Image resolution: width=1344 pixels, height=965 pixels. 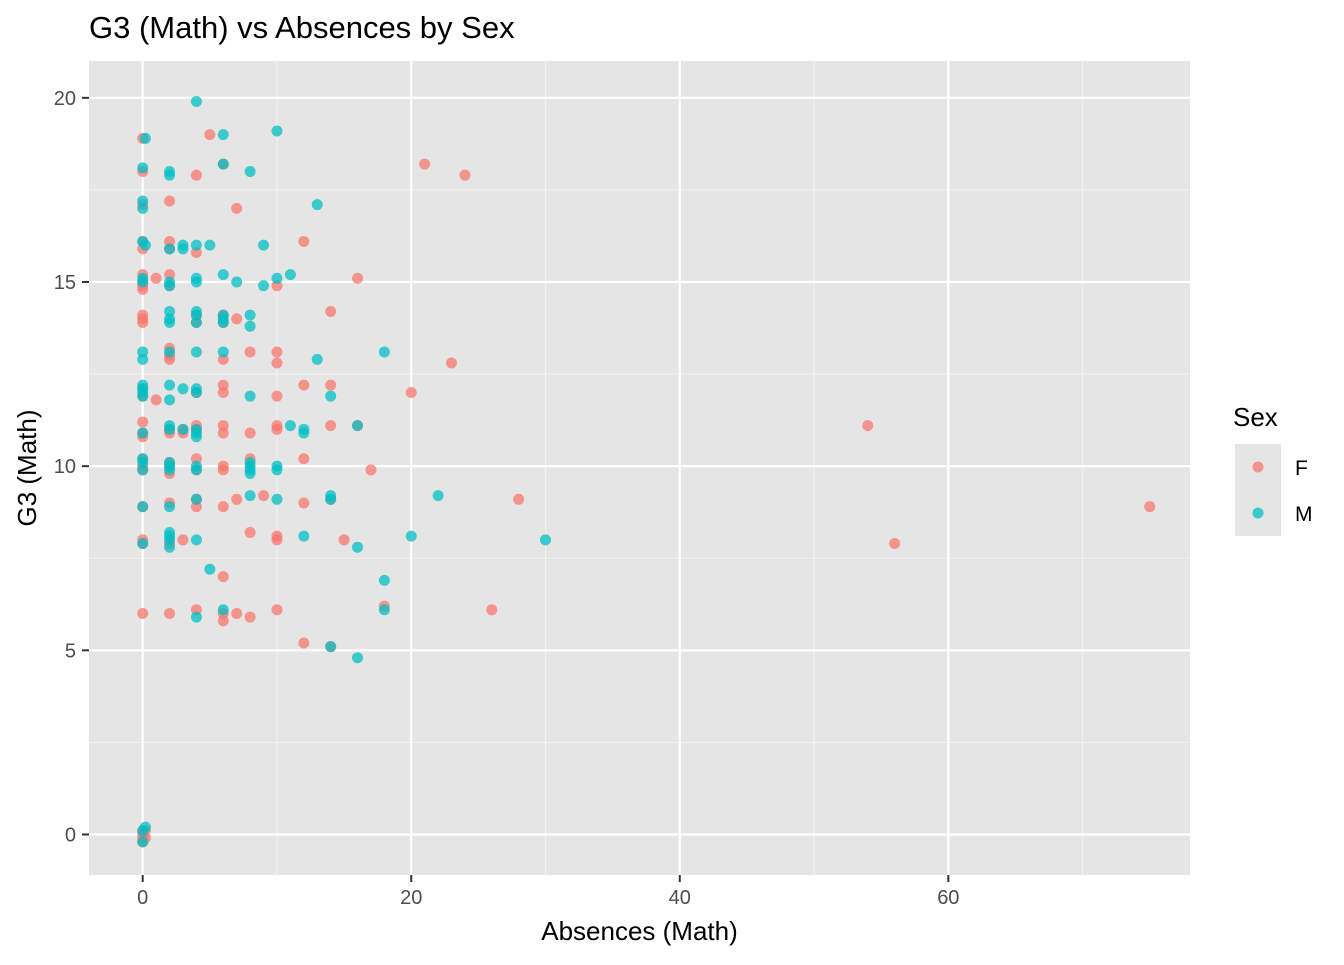 I want to click on x-axis-title: Absences (Math), so click(x=639, y=931).